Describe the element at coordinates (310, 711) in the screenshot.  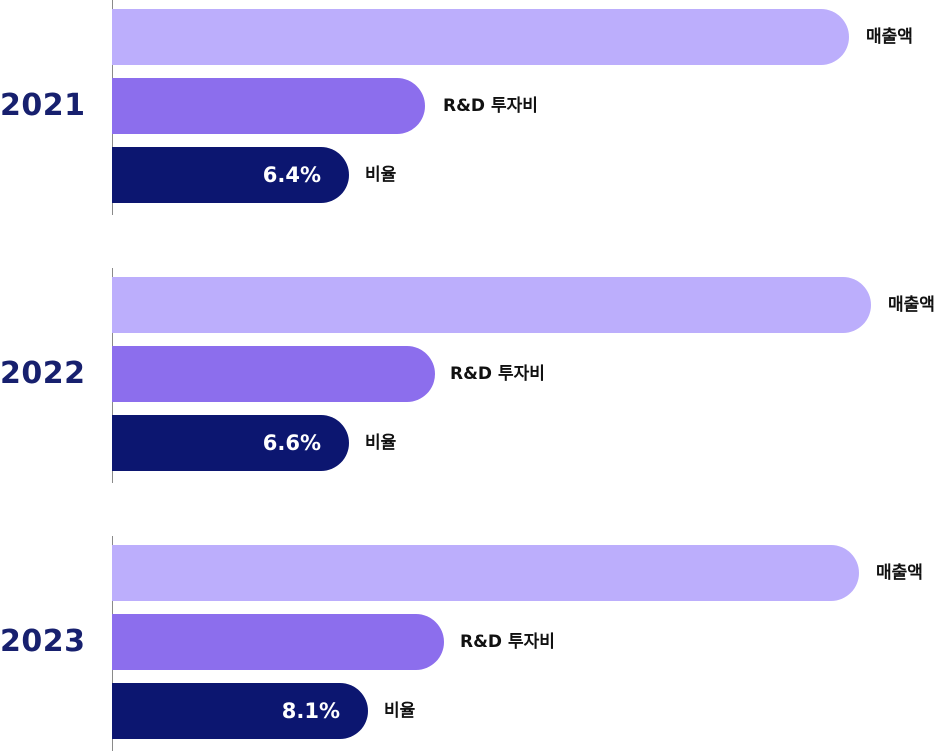
I see `ratio-value-label: 8.1%` at that location.